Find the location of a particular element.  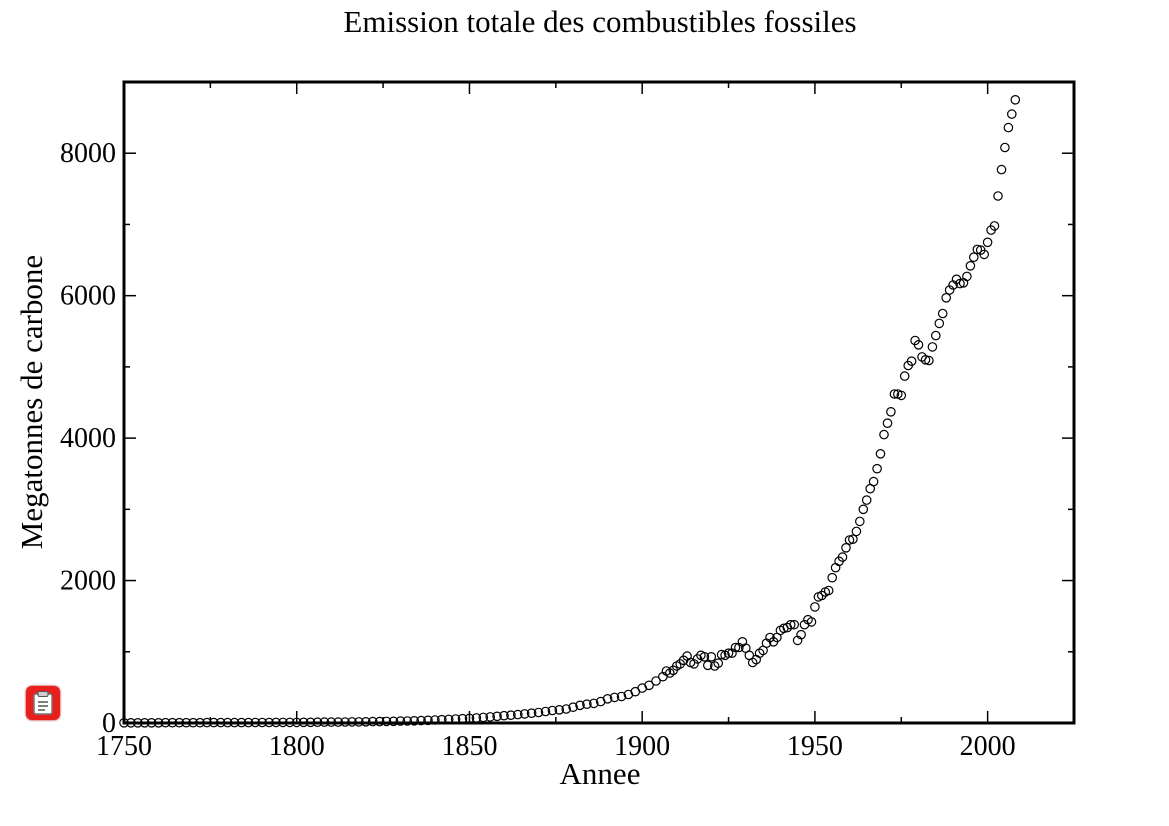

y-tick-label: 4000 is located at coordinates (88, 438).